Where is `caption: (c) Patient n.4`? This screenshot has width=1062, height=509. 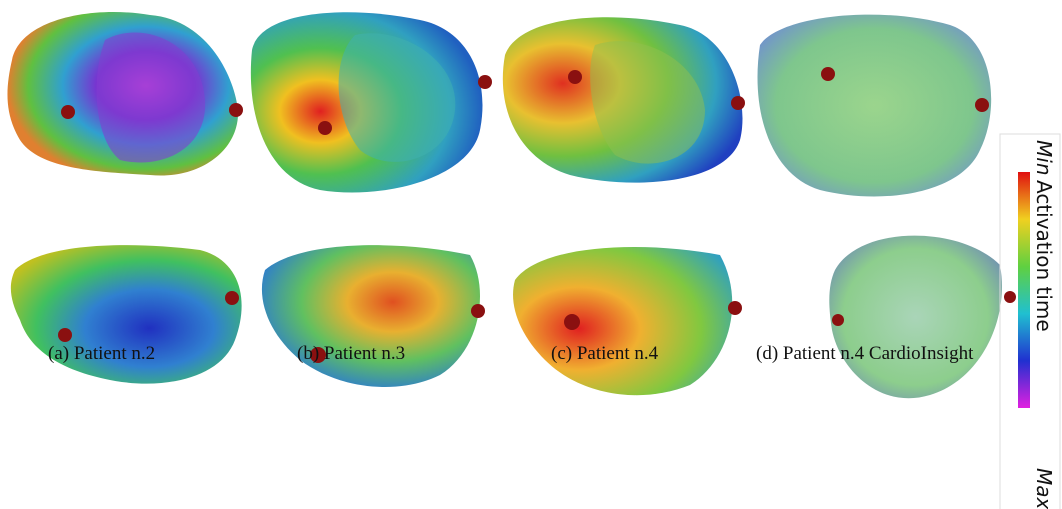
caption: (c) Patient n.4 is located at coordinates (605, 353).